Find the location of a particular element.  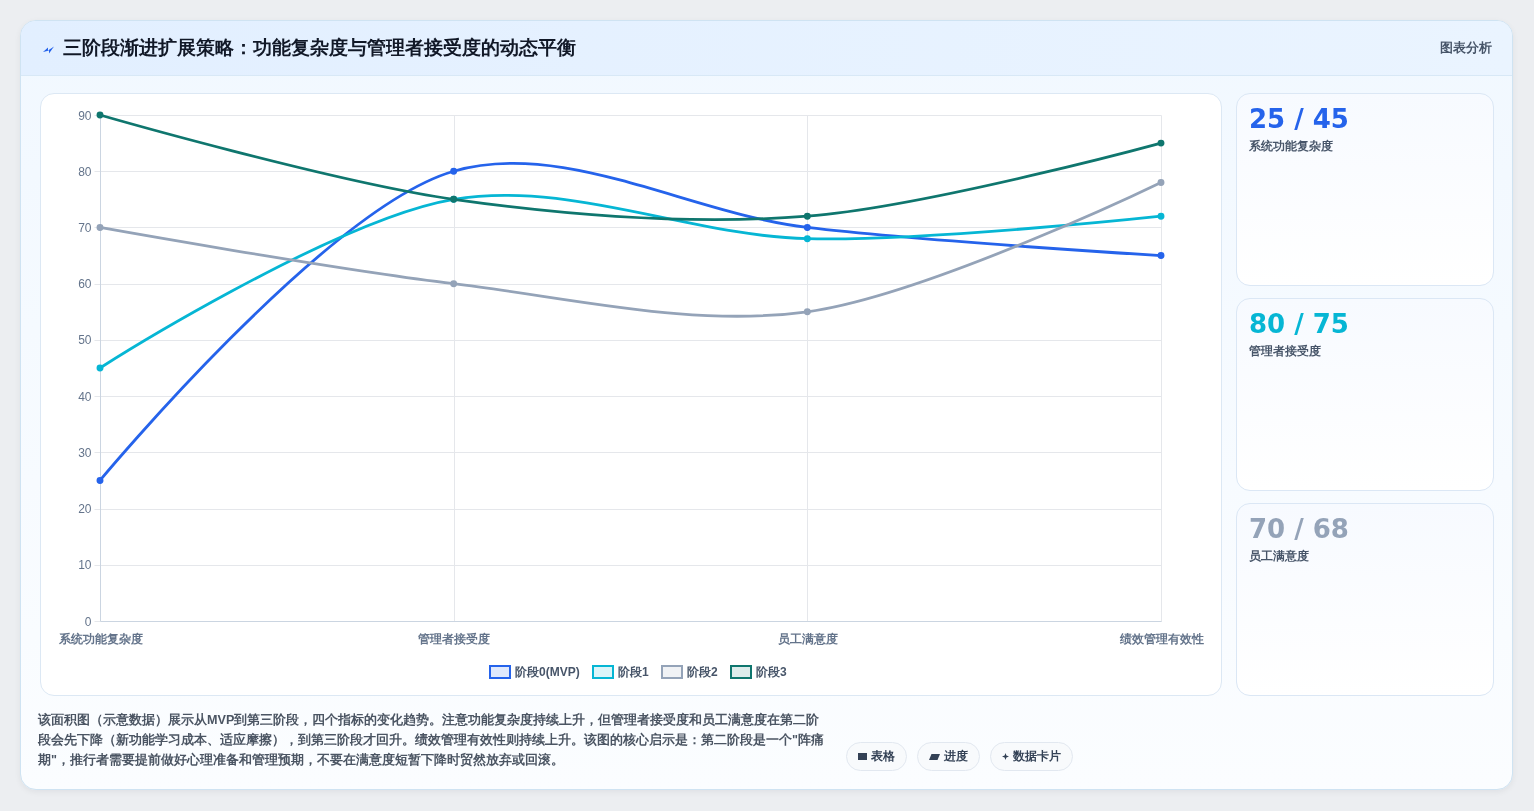

x-tick-label: 系统功能复杂度 is located at coordinates (100, 638).